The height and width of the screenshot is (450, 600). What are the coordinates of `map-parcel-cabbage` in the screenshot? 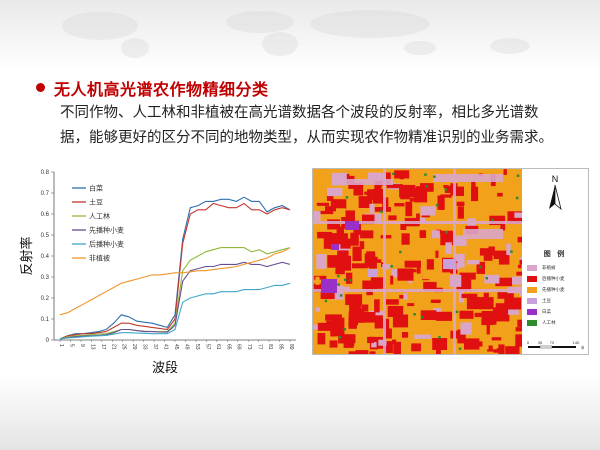 It's located at (329, 286).